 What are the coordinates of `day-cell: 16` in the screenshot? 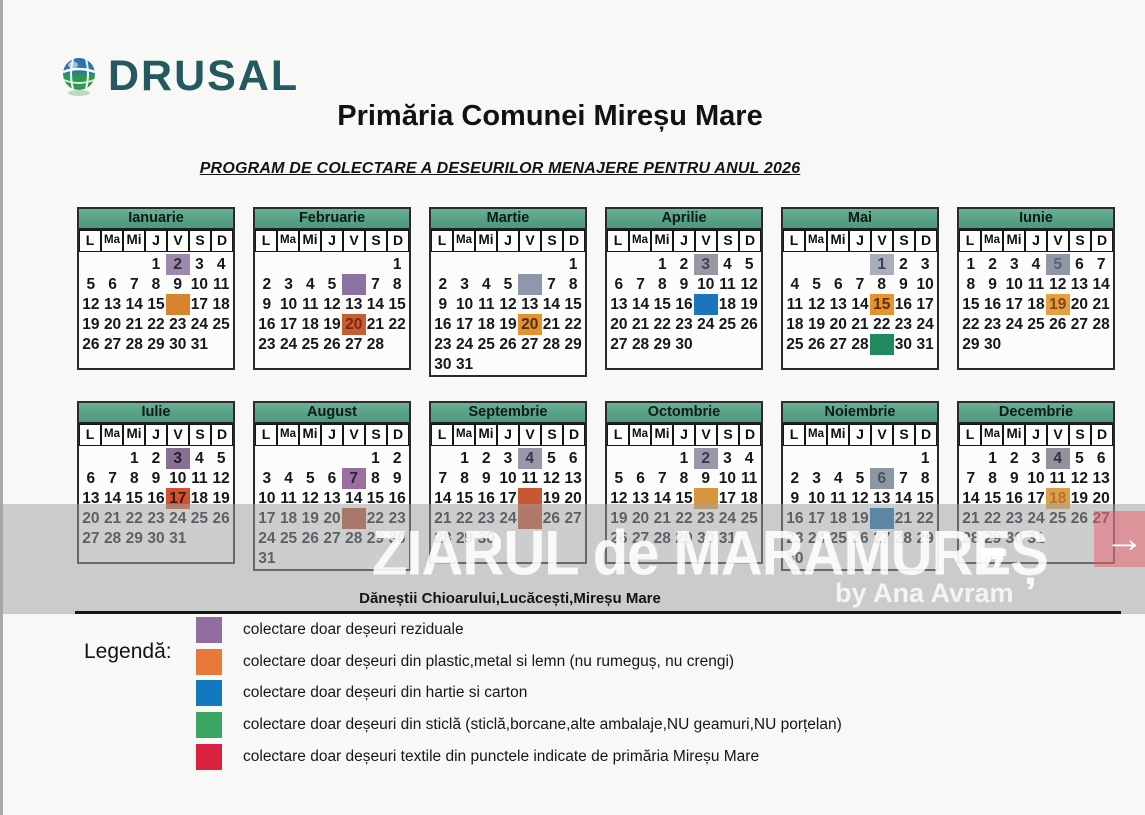 It's located at (156, 499).